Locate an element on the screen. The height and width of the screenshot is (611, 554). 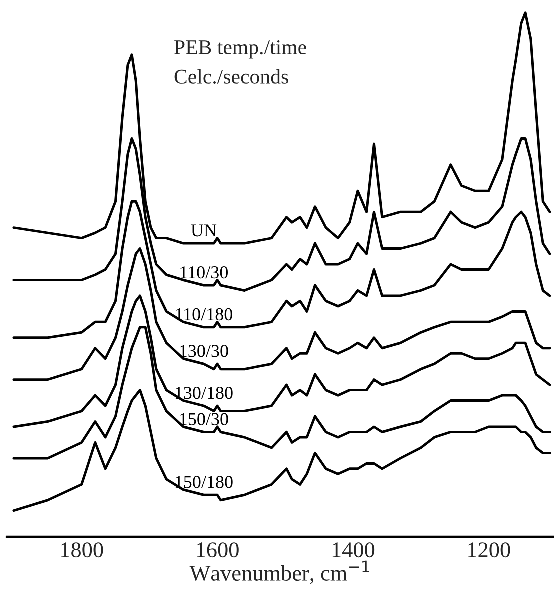
x-tick-label: 1600 is located at coordinates (218, 550).